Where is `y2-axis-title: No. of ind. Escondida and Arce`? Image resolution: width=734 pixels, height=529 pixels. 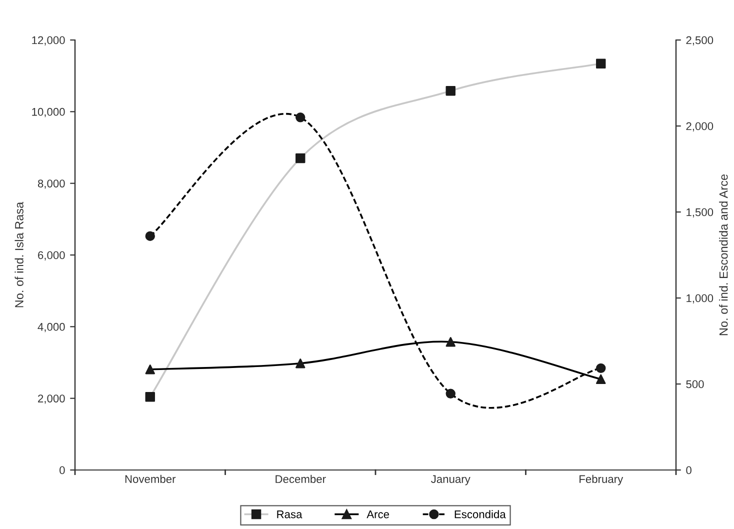 y2-axis-title: No. of ind. Escondida and Arce is located at coordinates (723, 255).